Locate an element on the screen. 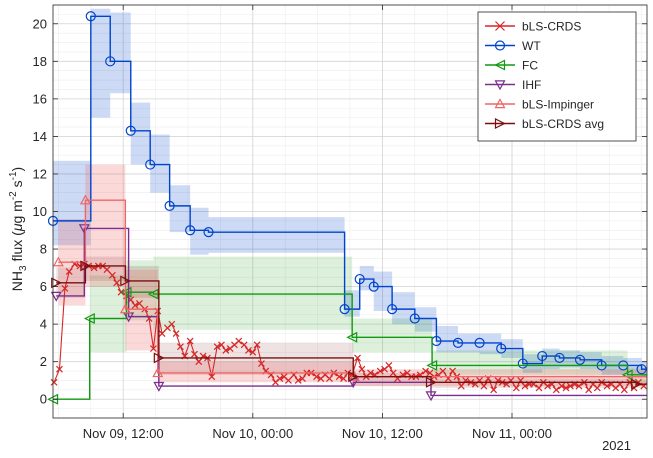 The height and width of the screenshot is (458, 653). x-axis-year-label: 2021 is located at coordinates (616, 445).